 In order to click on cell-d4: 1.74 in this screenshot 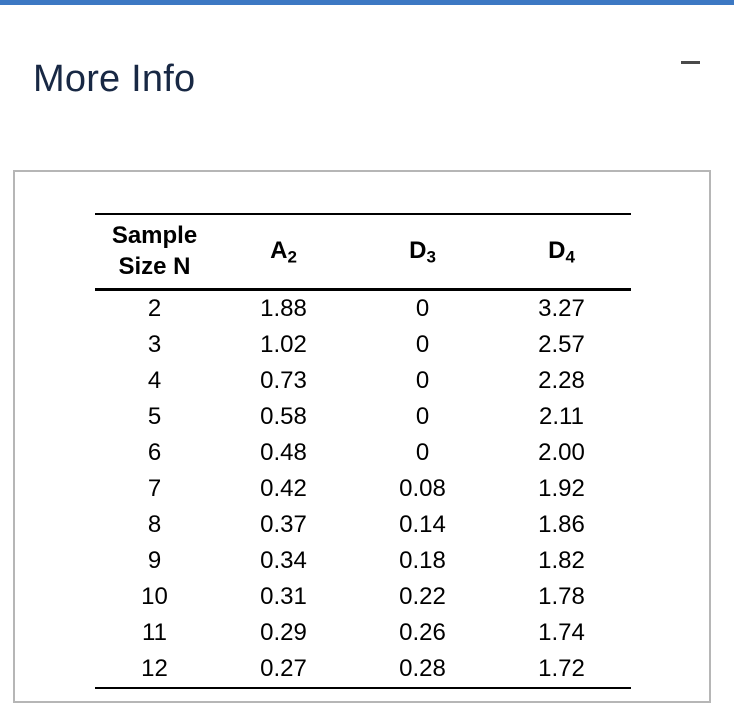, I will do `click(561, 632)`.